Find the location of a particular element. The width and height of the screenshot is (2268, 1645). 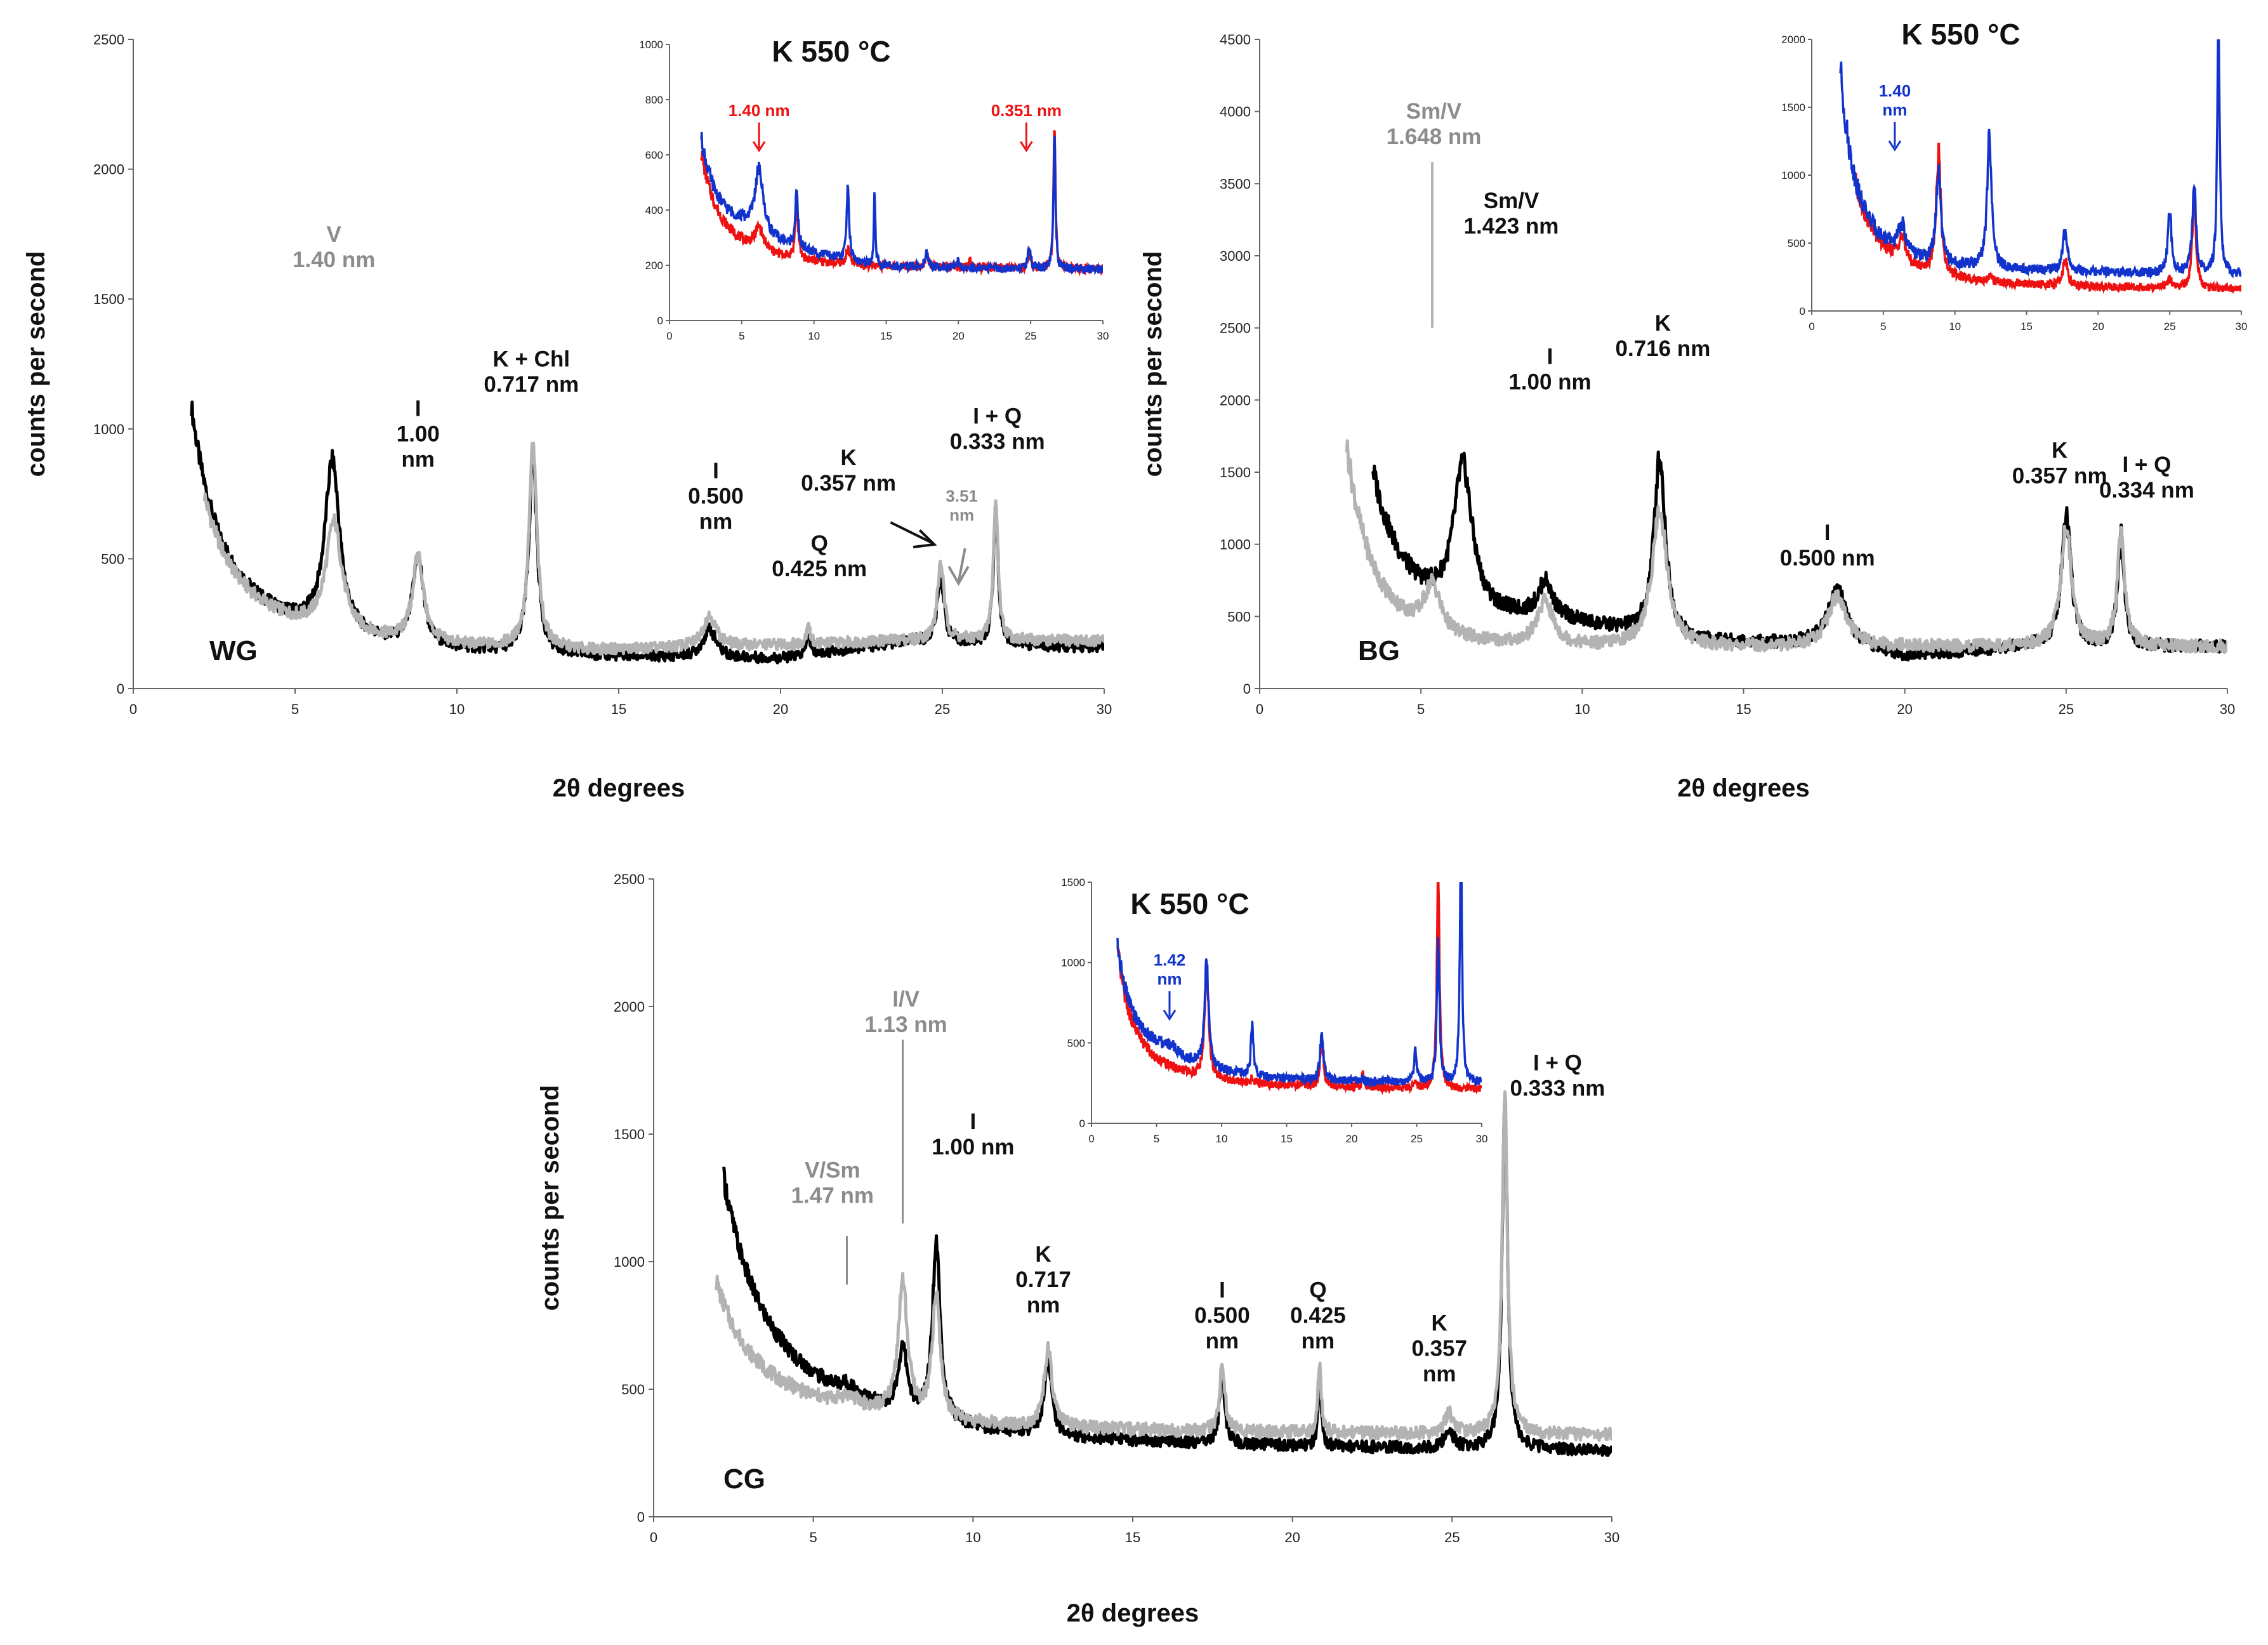

inset-background is located at coordinates (1267, 1017).